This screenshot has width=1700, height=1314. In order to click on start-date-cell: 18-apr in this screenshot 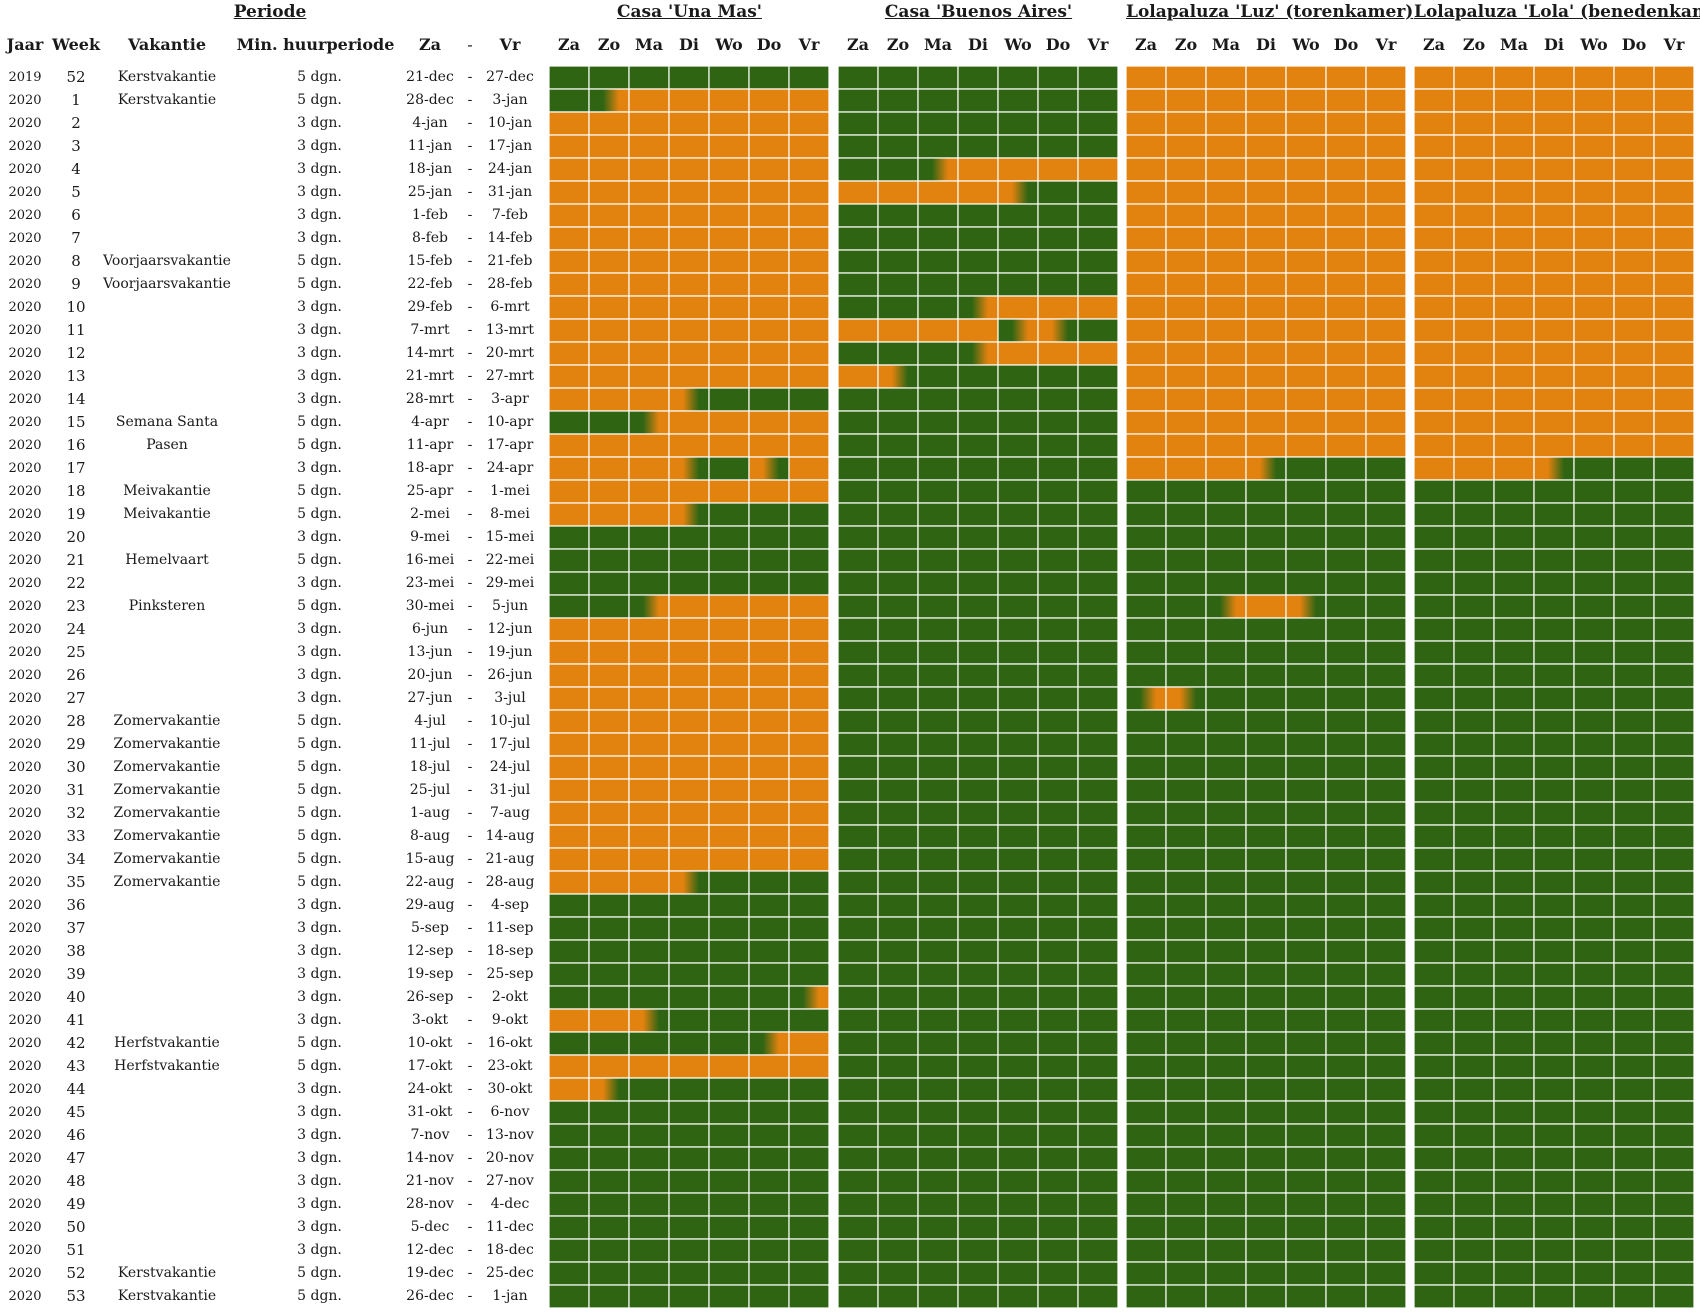, I will do `click(430, 468)`.